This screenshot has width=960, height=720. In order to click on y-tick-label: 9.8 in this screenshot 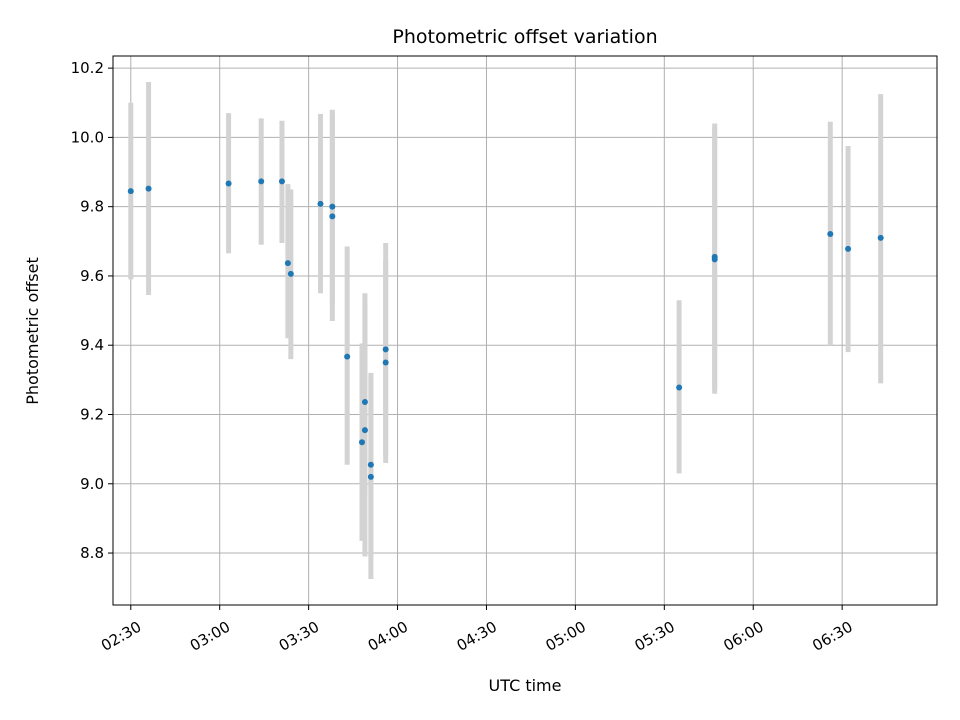, I will do `click(92, 207)`.